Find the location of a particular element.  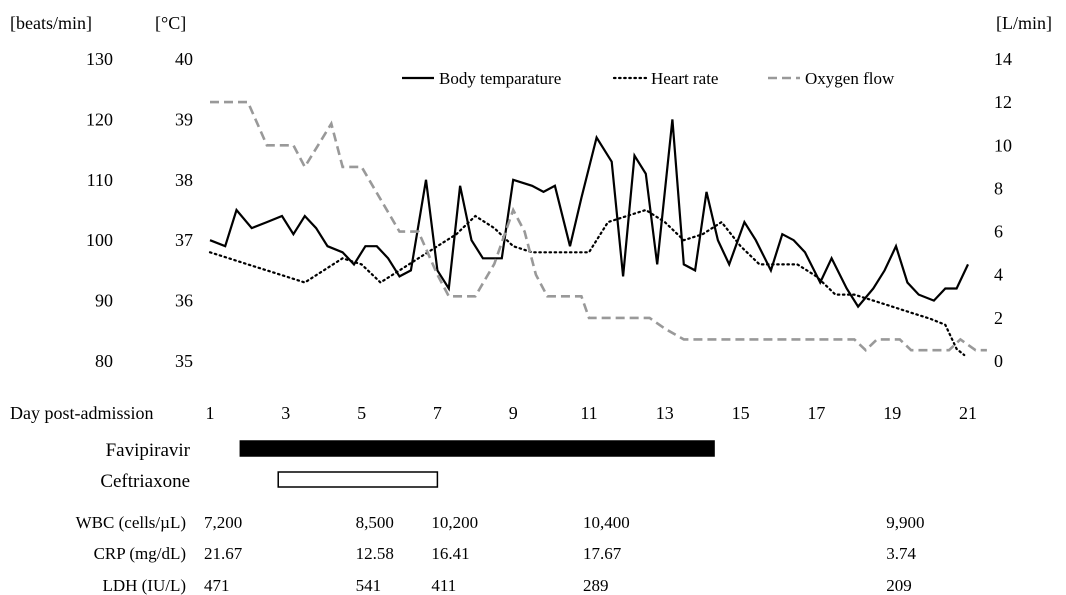

crp-mg-dl-label: CRP (mg/dL) is located at coordinates (140, 553).